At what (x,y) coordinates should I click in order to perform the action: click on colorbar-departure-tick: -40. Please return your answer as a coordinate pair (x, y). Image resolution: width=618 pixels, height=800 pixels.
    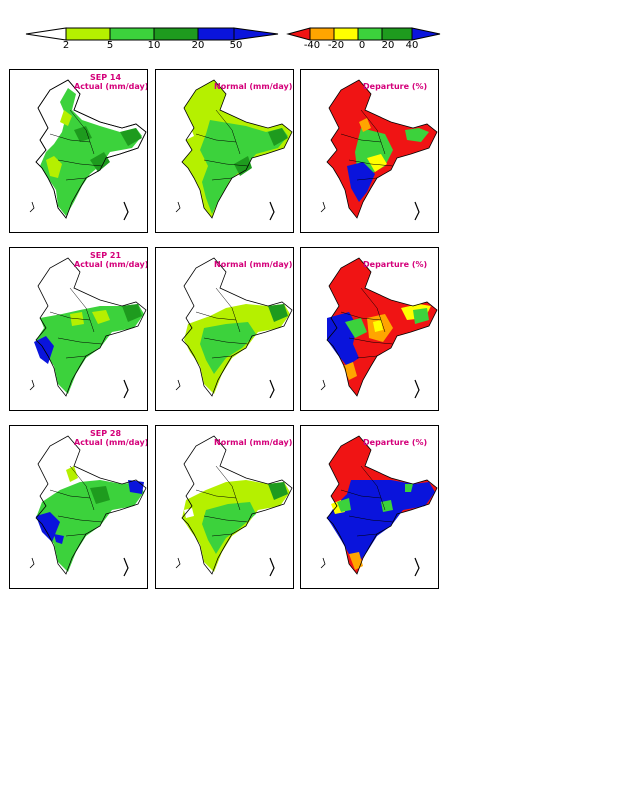
    Looking at the image, I should click on (312, 45).